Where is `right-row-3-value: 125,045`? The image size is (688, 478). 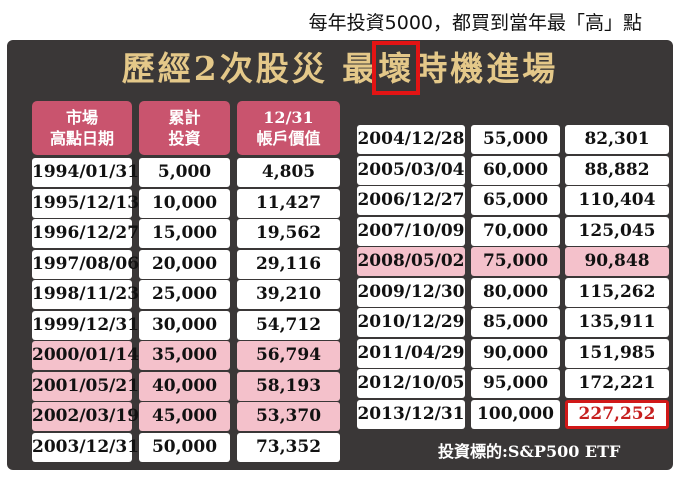 right-row-3-value: 125,045 is located at coordinates (617, 231).